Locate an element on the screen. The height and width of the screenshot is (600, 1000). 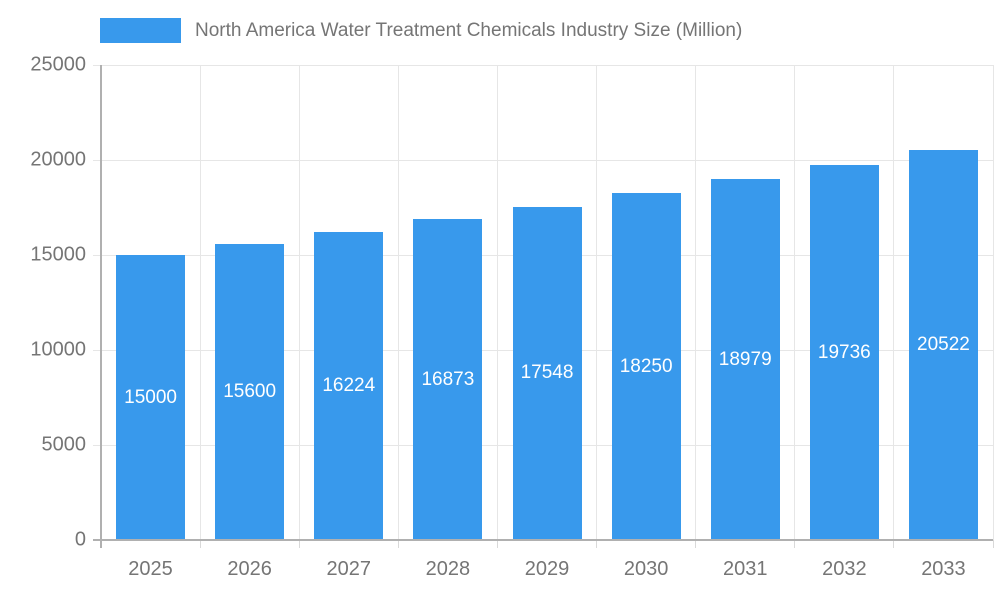
bar-value-label-2032: 19736 is located at coordinates (844, 352).